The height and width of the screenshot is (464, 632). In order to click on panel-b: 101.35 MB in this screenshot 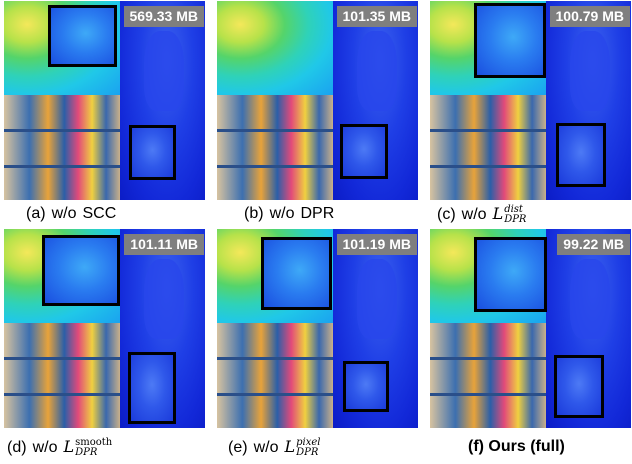, I will do `click(317, 100)`.